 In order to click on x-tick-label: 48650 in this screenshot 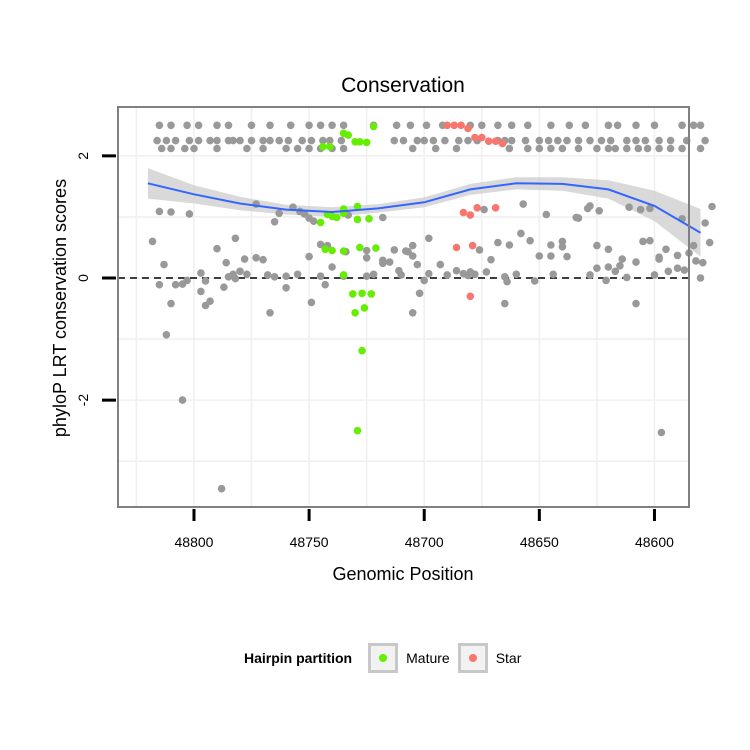, I will do `click(539, 542)`.